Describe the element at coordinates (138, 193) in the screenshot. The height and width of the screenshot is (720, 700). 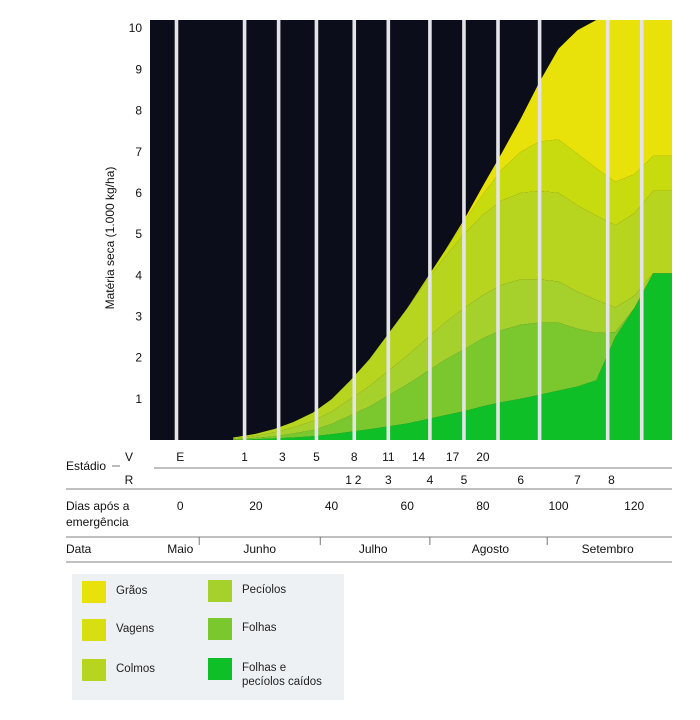
I see `y-tick-label-6: 6` at that location.